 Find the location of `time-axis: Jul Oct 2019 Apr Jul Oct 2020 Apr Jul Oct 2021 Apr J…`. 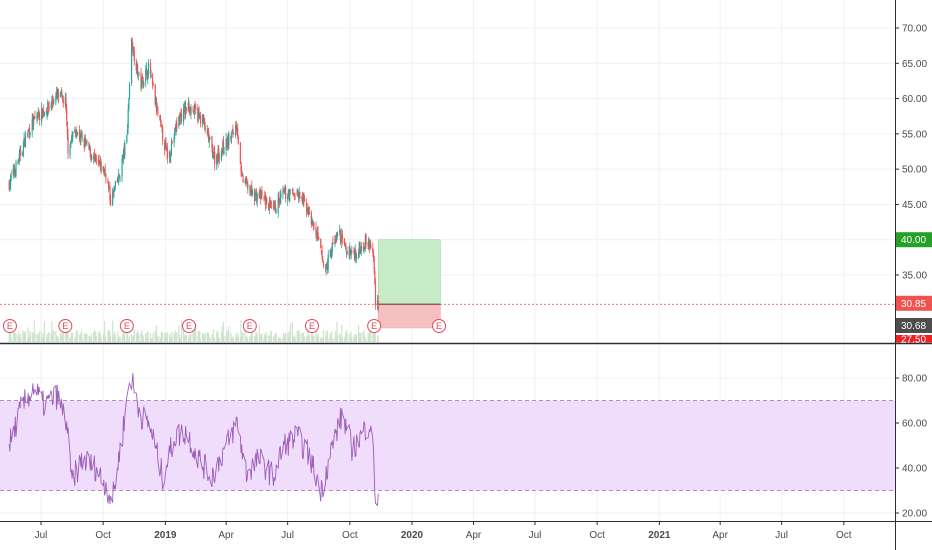

time-axis: Jul Oct 2019 Apr Jul Oct 2020 Apr Jul Oct 2021 Apr J… is located at coordinates (443, 531).